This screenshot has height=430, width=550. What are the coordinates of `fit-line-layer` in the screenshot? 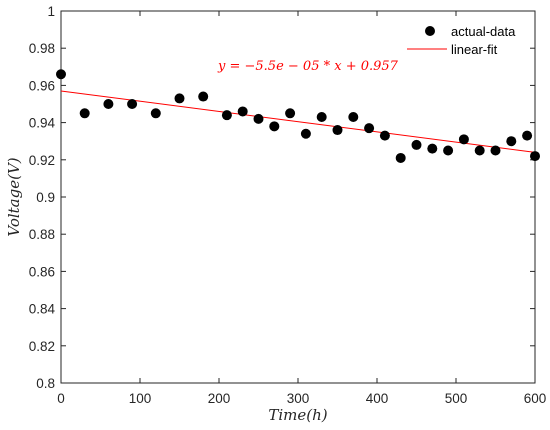 It's located at (298, 121).